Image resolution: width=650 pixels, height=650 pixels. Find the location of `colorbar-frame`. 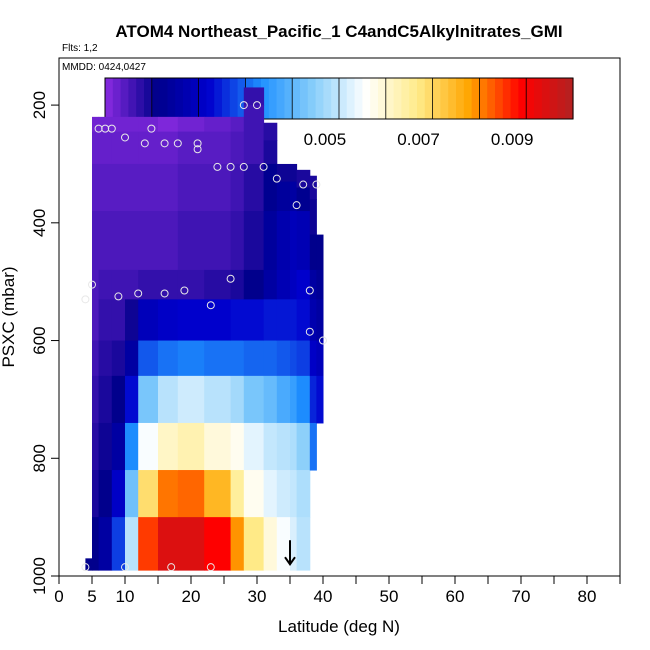

colorbar-frame is located at coordinates (339, 98).